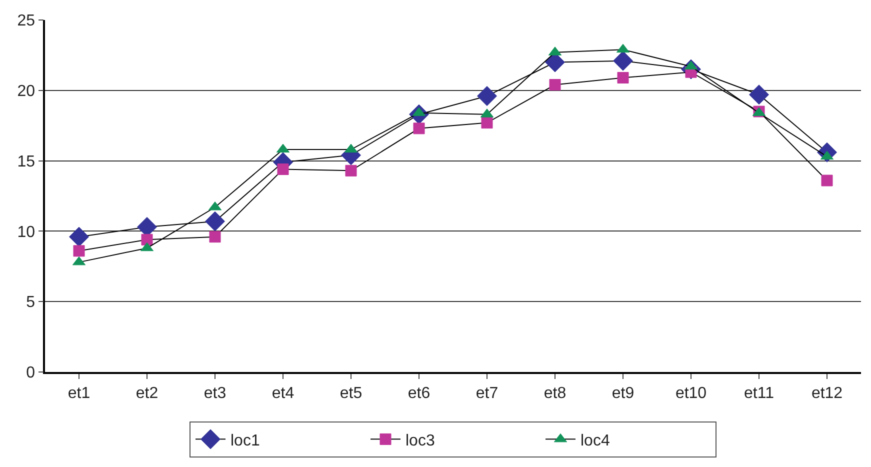 The height and width of the screenshot is (467, 871). Describe the element at coordinates (245, 441) in the screenshot. I see `legend-label: loc1` at that location.